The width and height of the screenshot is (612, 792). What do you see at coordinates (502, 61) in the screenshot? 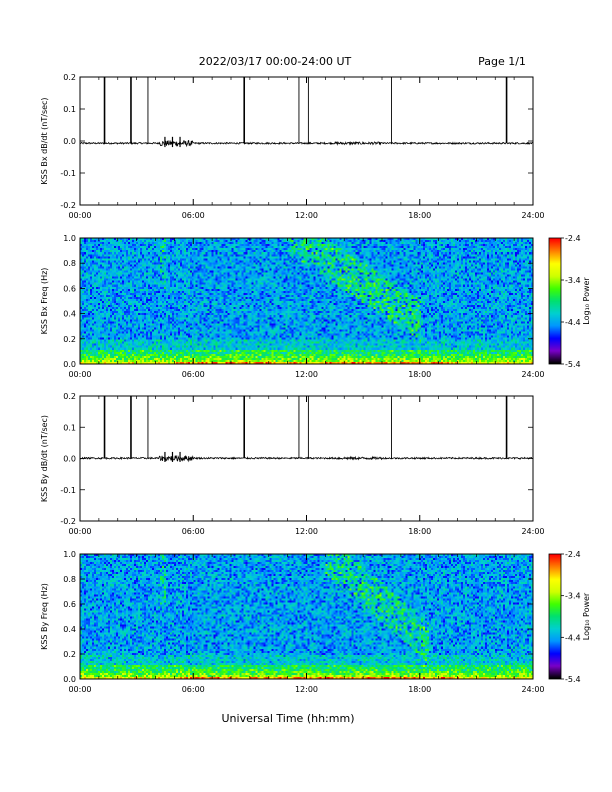
I see `page-indicator: Page 1/1` at bounding box center [502, 61].